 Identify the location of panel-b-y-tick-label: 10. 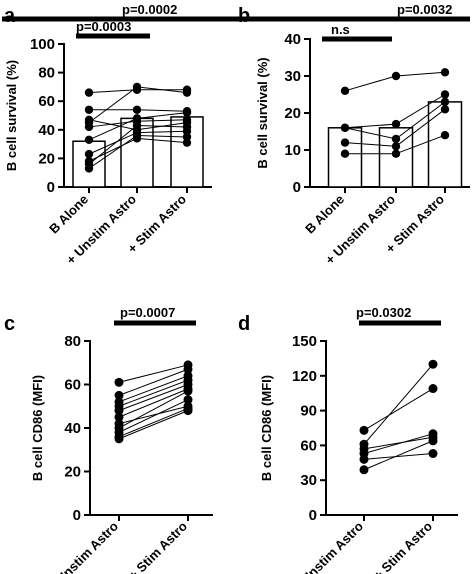
(292, 150).